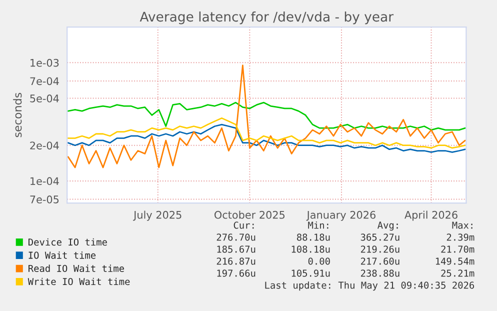 Image resolution: width=497 pixels, height=311 pixels. I want to click on text: Max:, so click(462, 225).